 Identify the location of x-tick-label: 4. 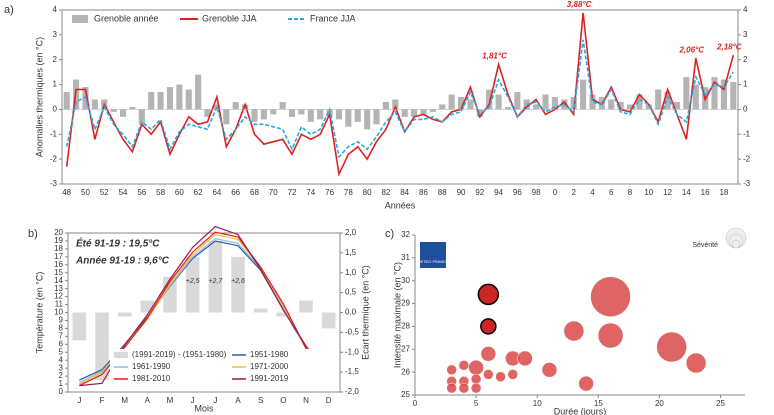
(592, 192).